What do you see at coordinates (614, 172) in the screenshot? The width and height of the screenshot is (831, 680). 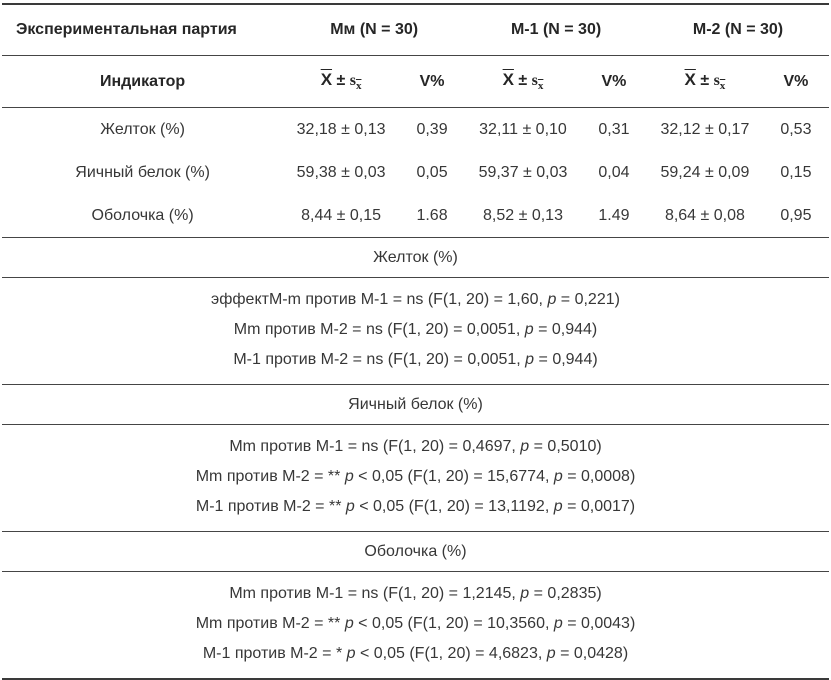 I see `cell-v-m1: 0,04` at bounding box center [614, 172].